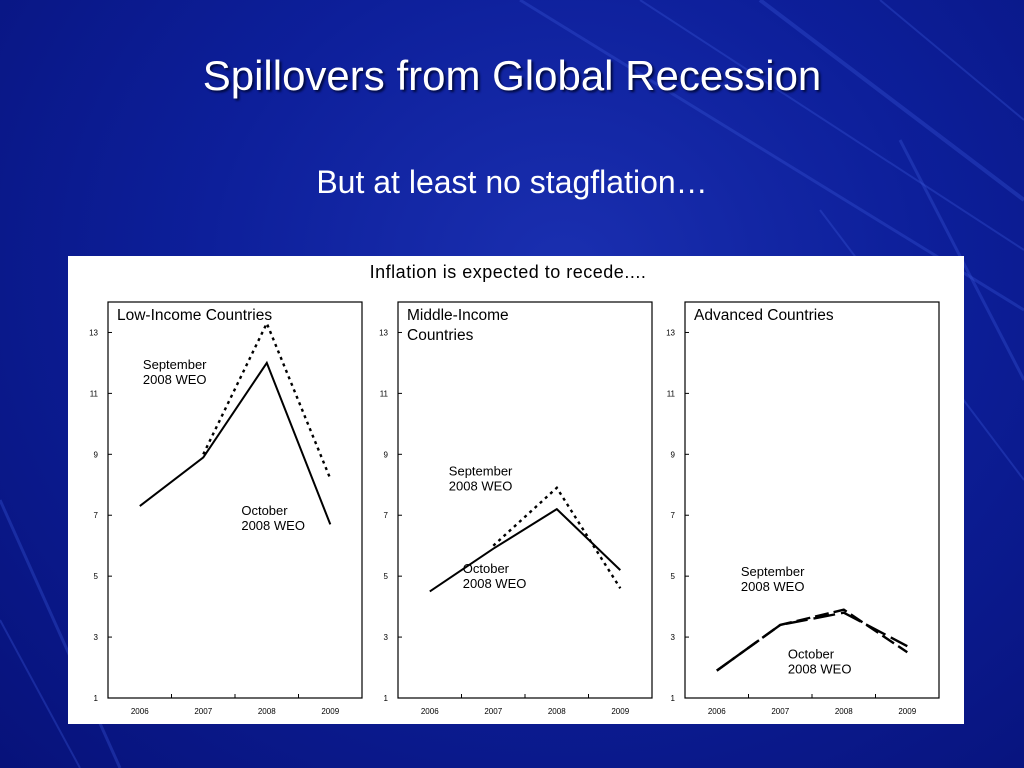 This screenshot has width=1024, height=768. Describe the element at coordinates (194, 315) in the screenshot. I see `panel-title: Low-Income Countries` at that location.